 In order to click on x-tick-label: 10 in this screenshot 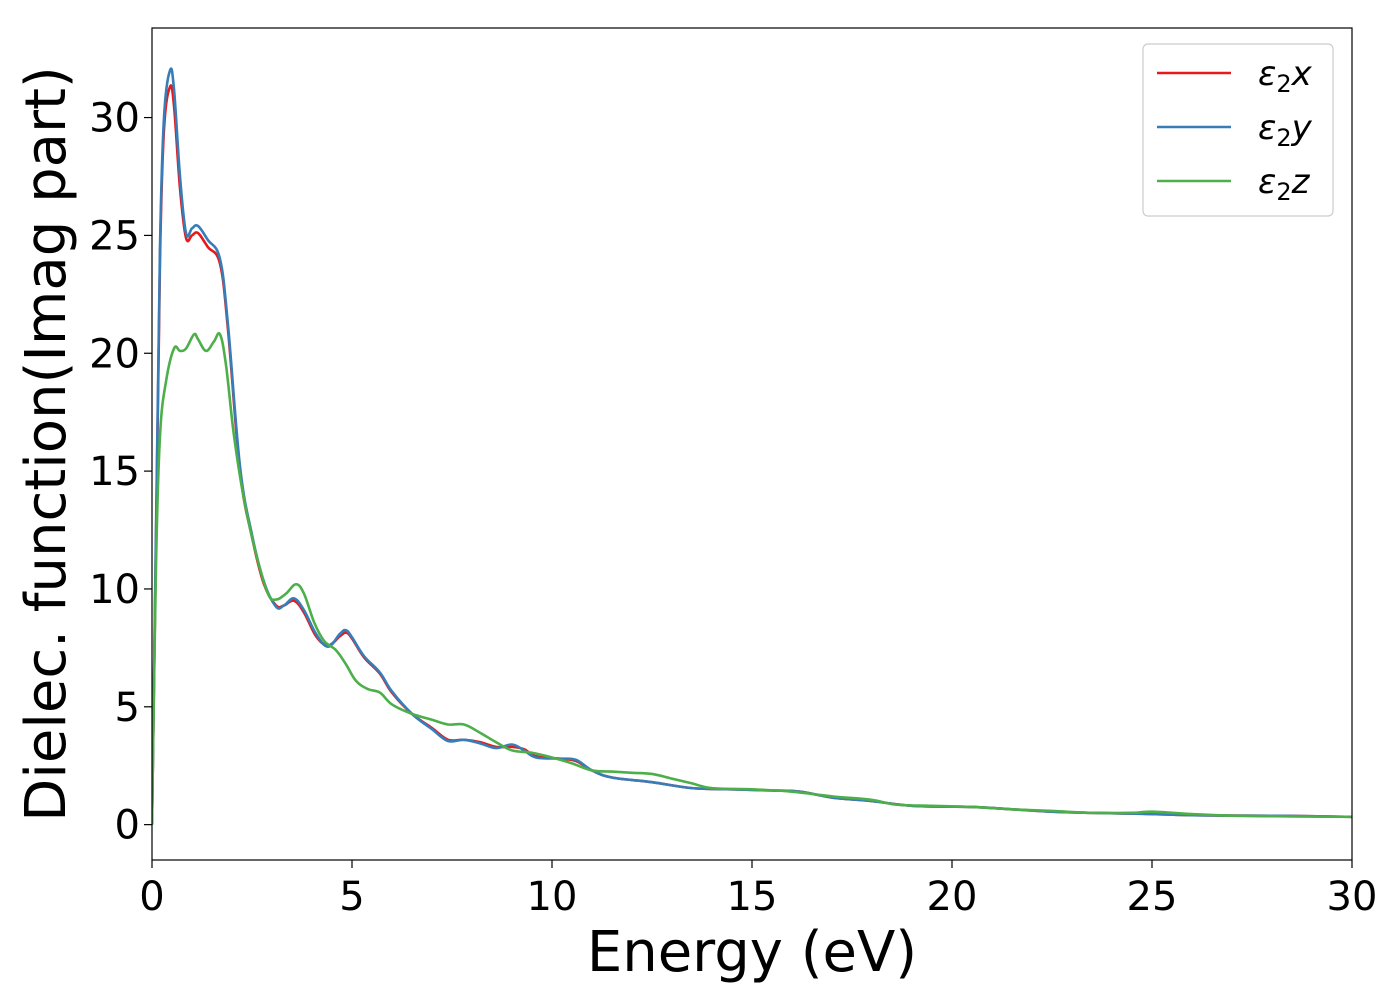, I will do `click(552, 897)`.